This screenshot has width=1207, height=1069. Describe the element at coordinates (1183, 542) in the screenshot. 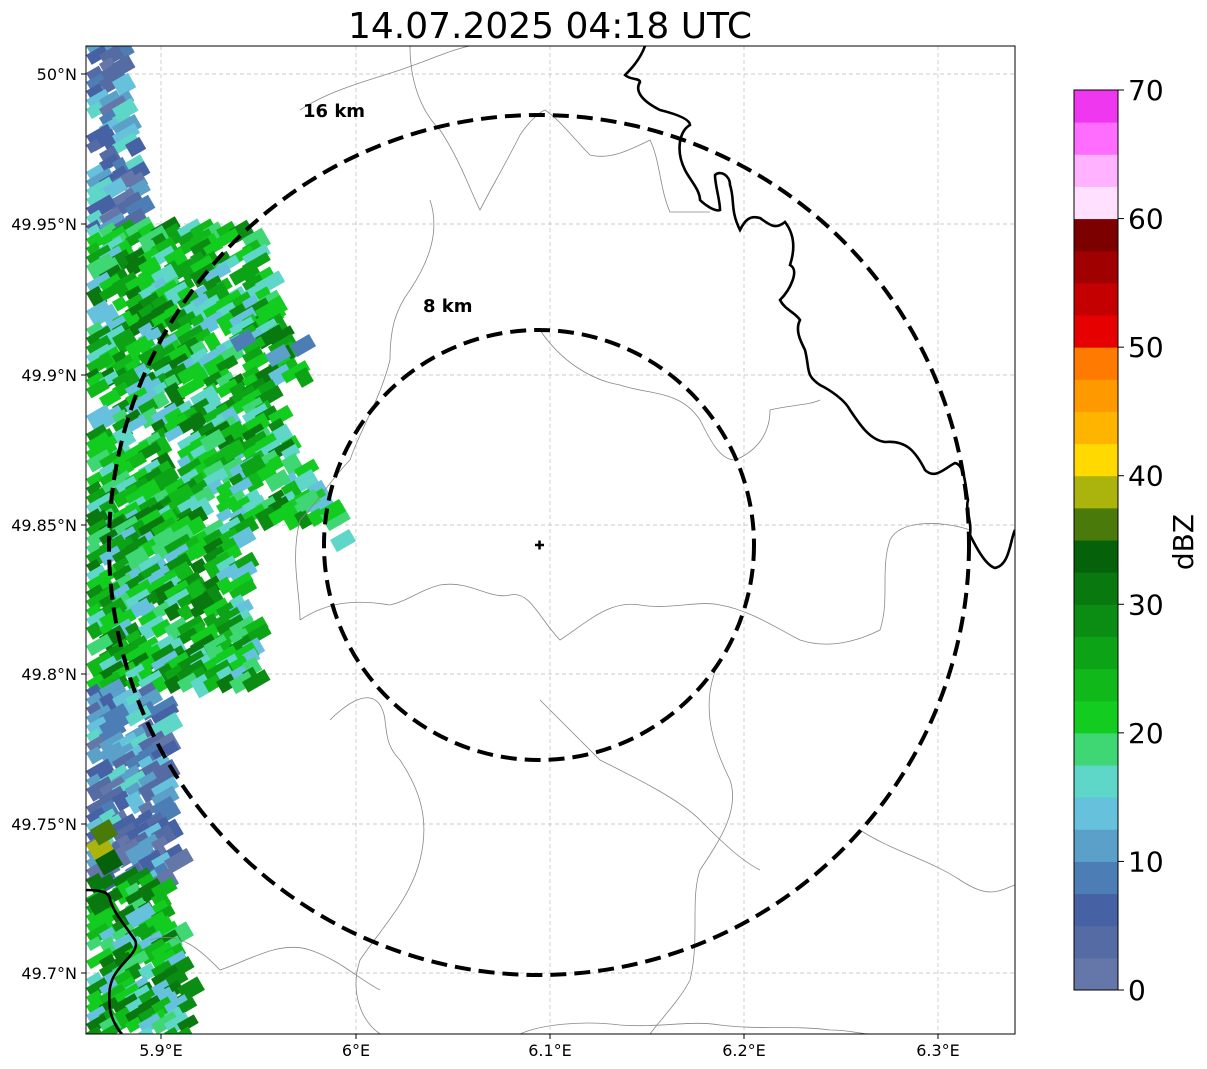

I see `colorbar-label: dBZ` at that location.